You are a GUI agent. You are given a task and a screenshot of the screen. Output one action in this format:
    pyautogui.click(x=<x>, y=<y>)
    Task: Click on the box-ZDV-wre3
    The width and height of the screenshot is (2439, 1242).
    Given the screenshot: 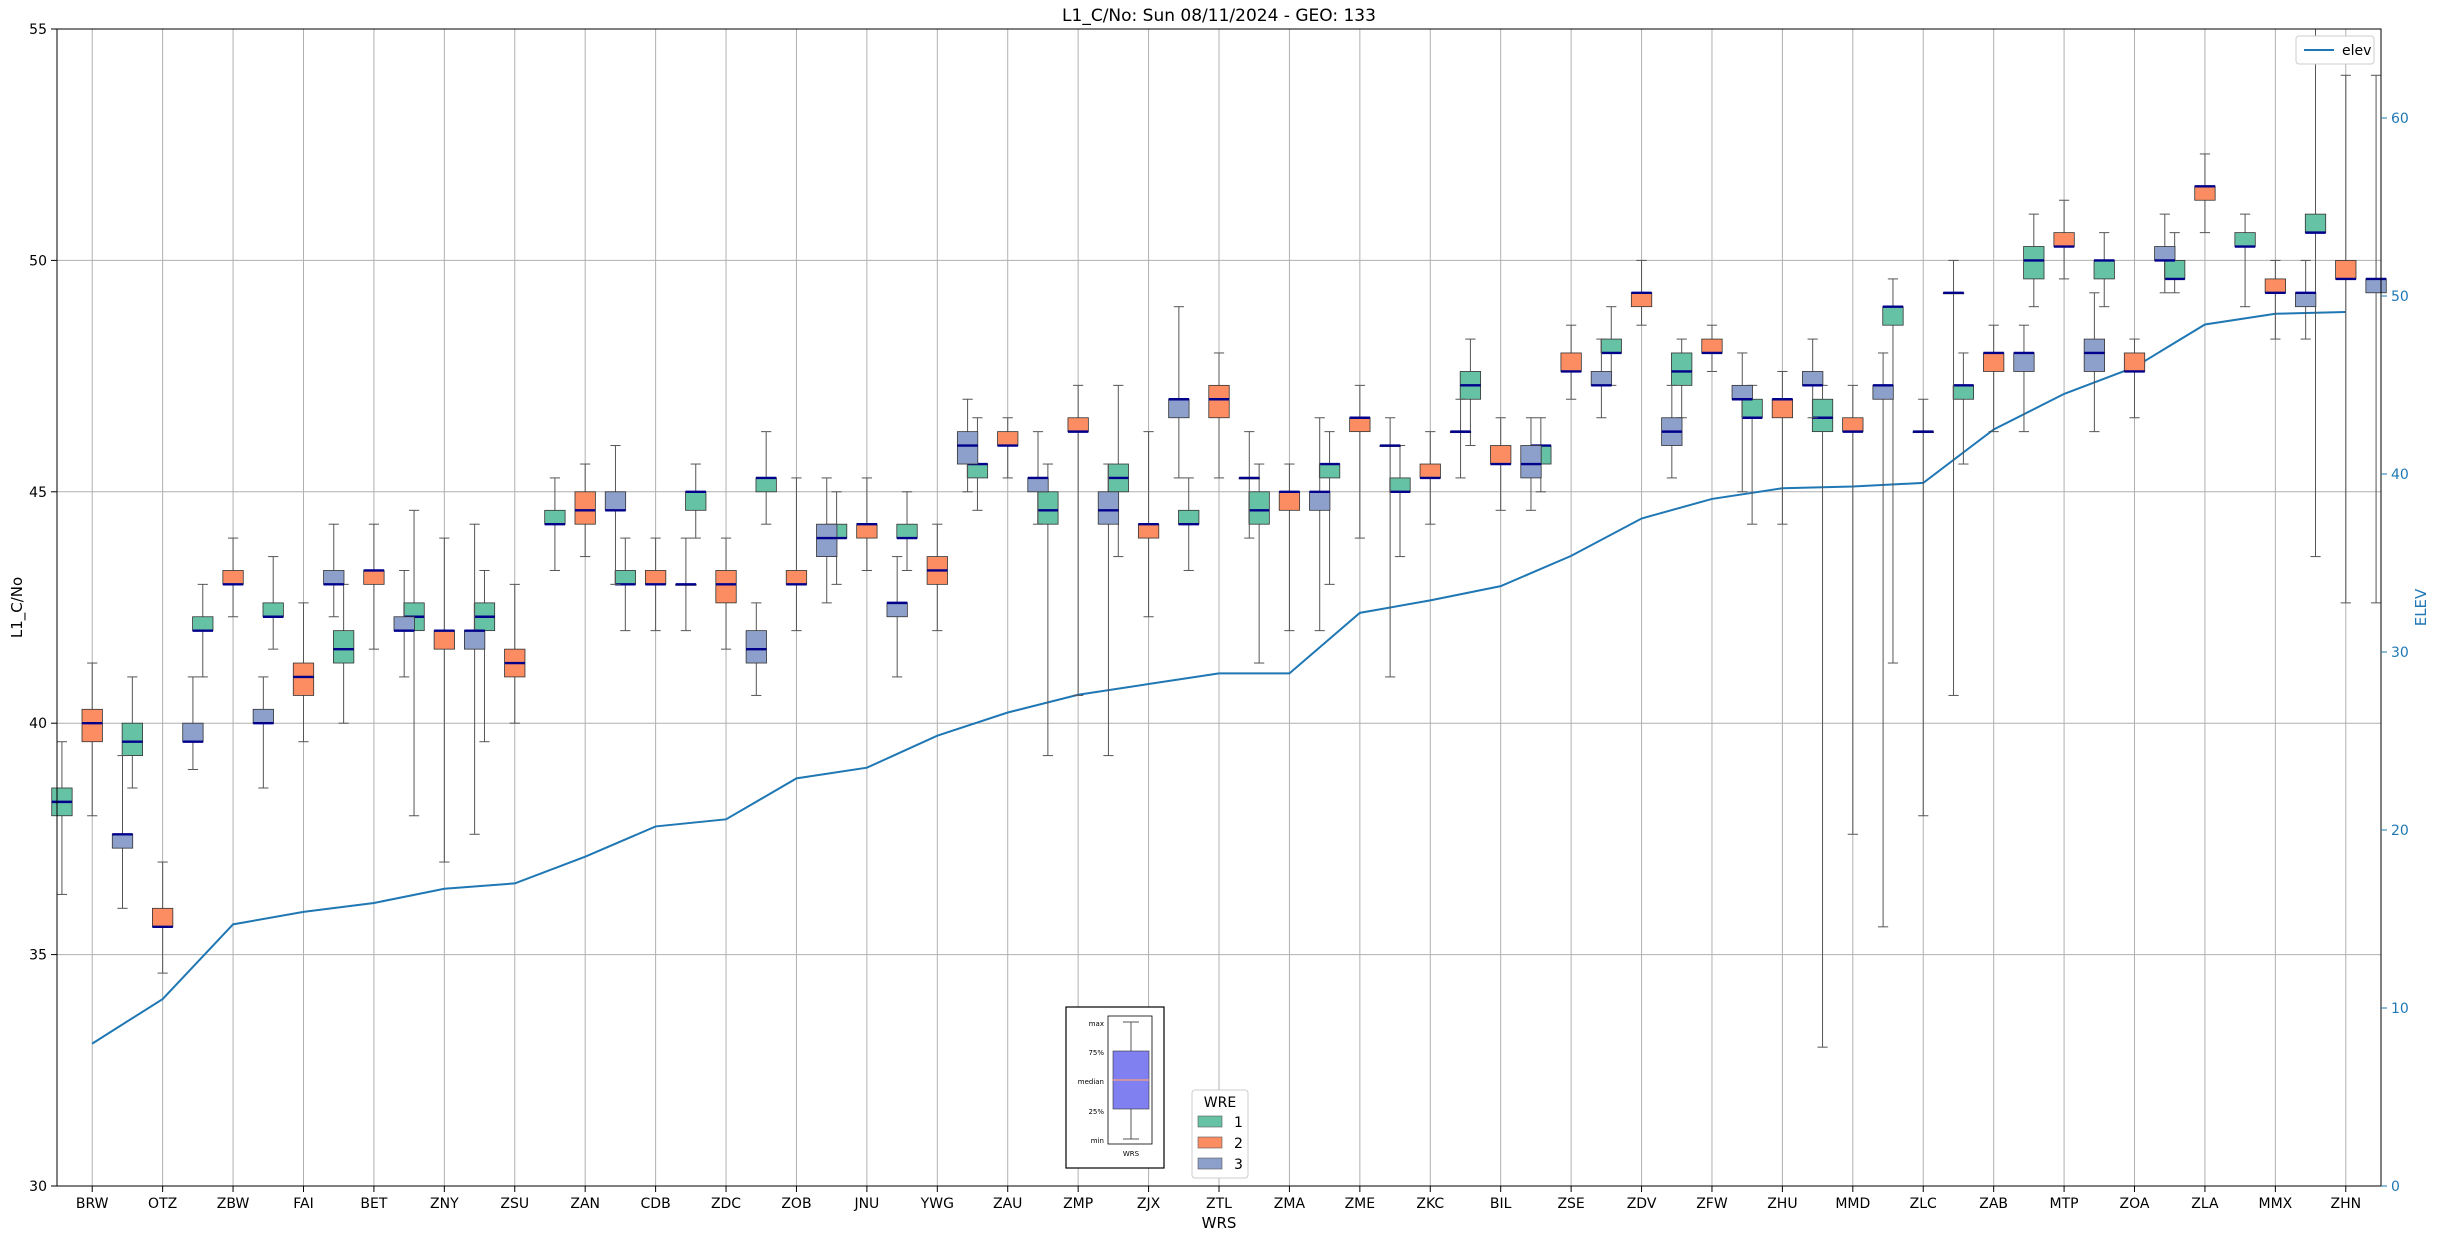 What is the action you would take?
    pyautogui.click(x=1672, y=431)
    